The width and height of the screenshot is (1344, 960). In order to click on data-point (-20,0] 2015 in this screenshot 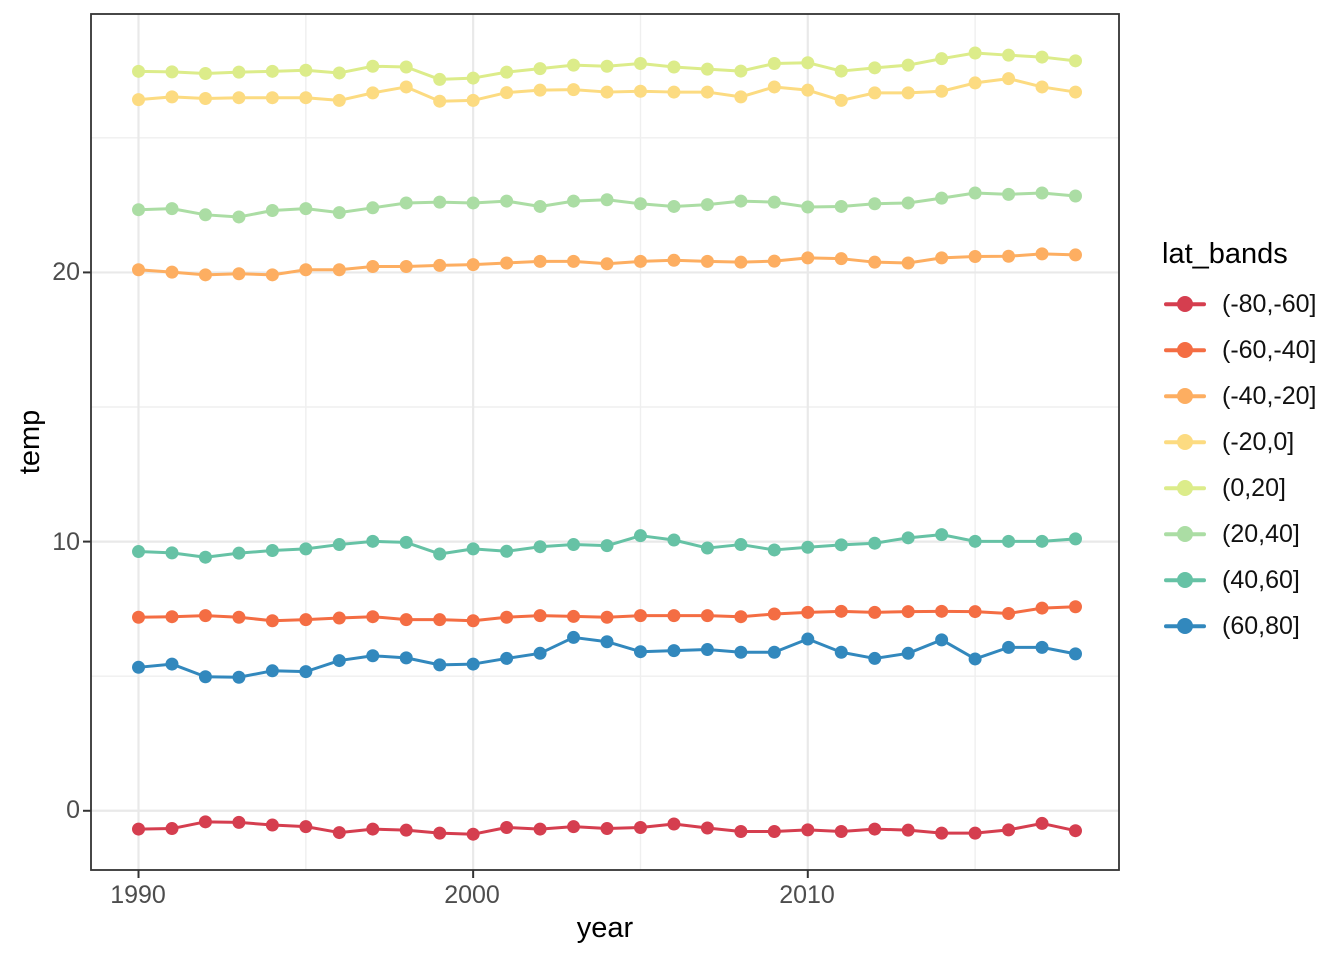, I will do `click(975, 83)`.